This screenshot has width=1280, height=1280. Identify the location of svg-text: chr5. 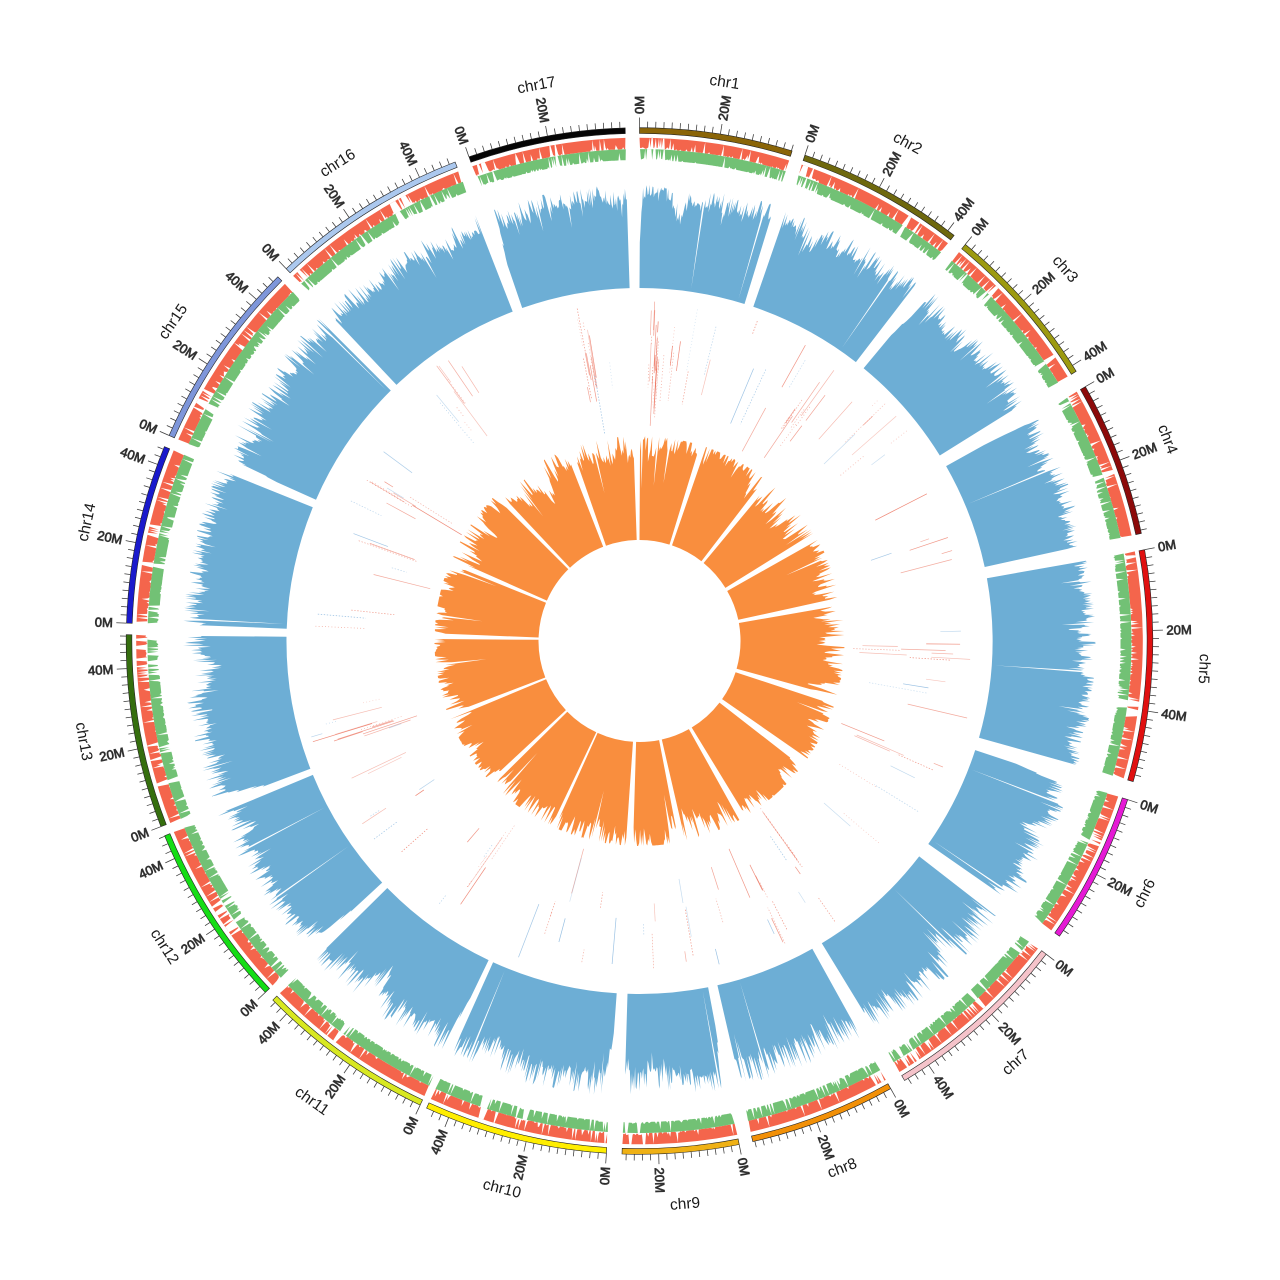
(1204, 668).